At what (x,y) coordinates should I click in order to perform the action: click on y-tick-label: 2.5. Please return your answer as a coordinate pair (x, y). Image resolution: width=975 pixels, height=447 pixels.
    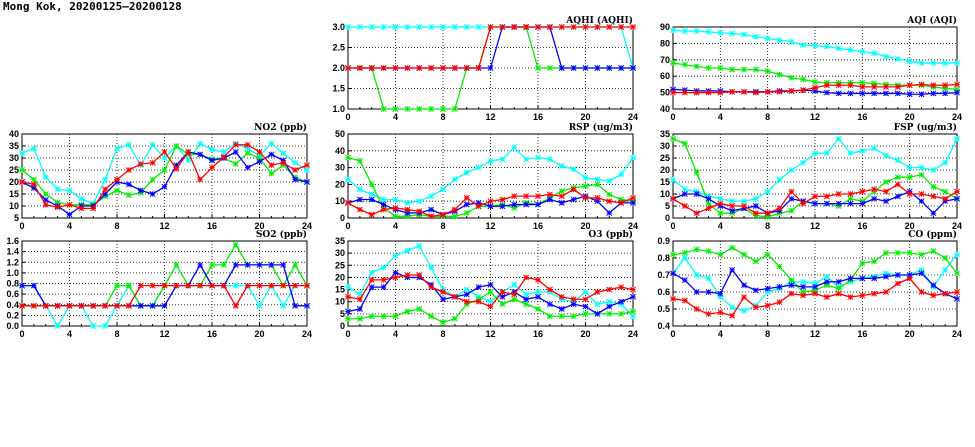
    Looking at the image, I should click on (338, 48).